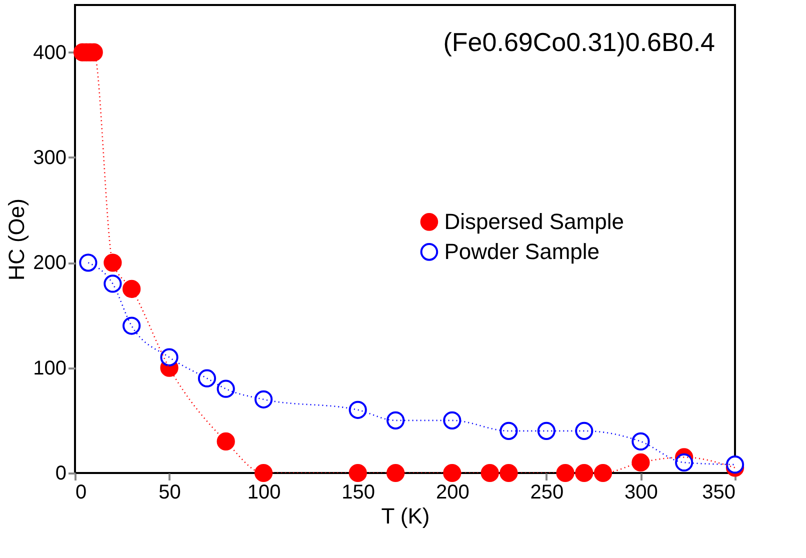 This screenshot has width=806, height=558. Describe the element at coordinates (522, 251) in the screenshot. I see `legend-label: Powder Sample` at that location.